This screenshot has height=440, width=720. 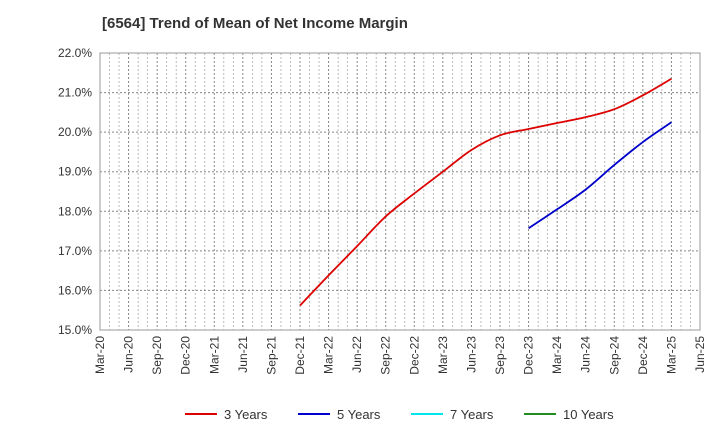 I want to click on legend: 3 Years 5 Years 7 Years 10 Years, so click(x=399, y=414).